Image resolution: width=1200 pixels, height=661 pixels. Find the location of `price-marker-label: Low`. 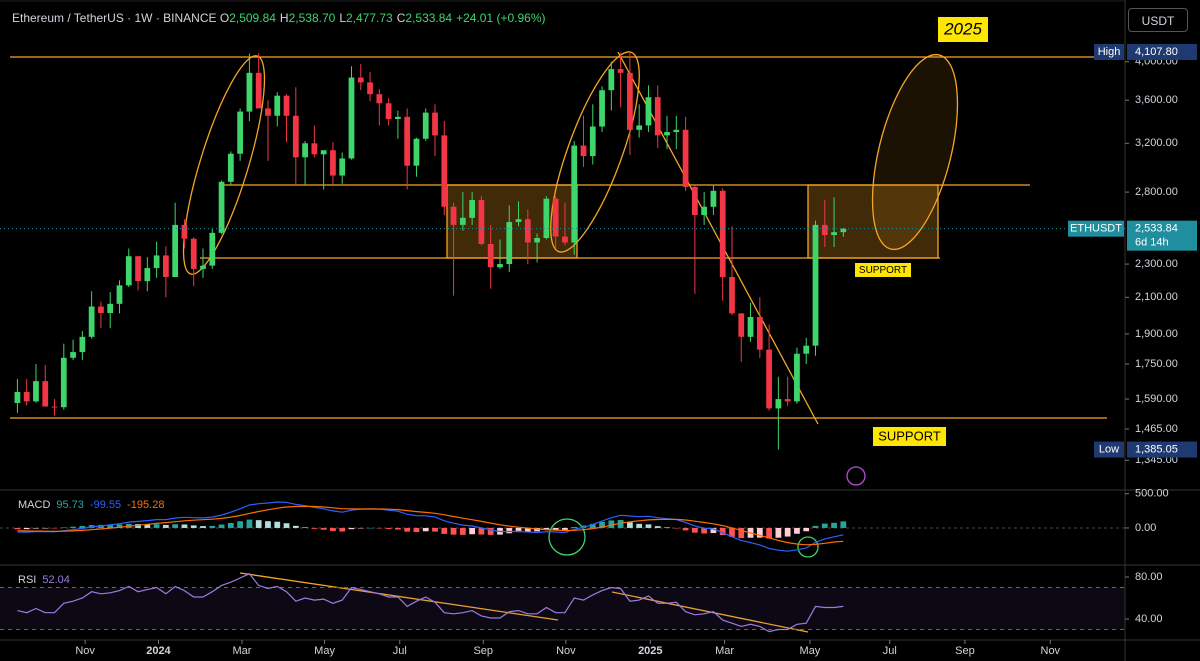

price-marker-label: Low is located at coordinates (1109, 449).